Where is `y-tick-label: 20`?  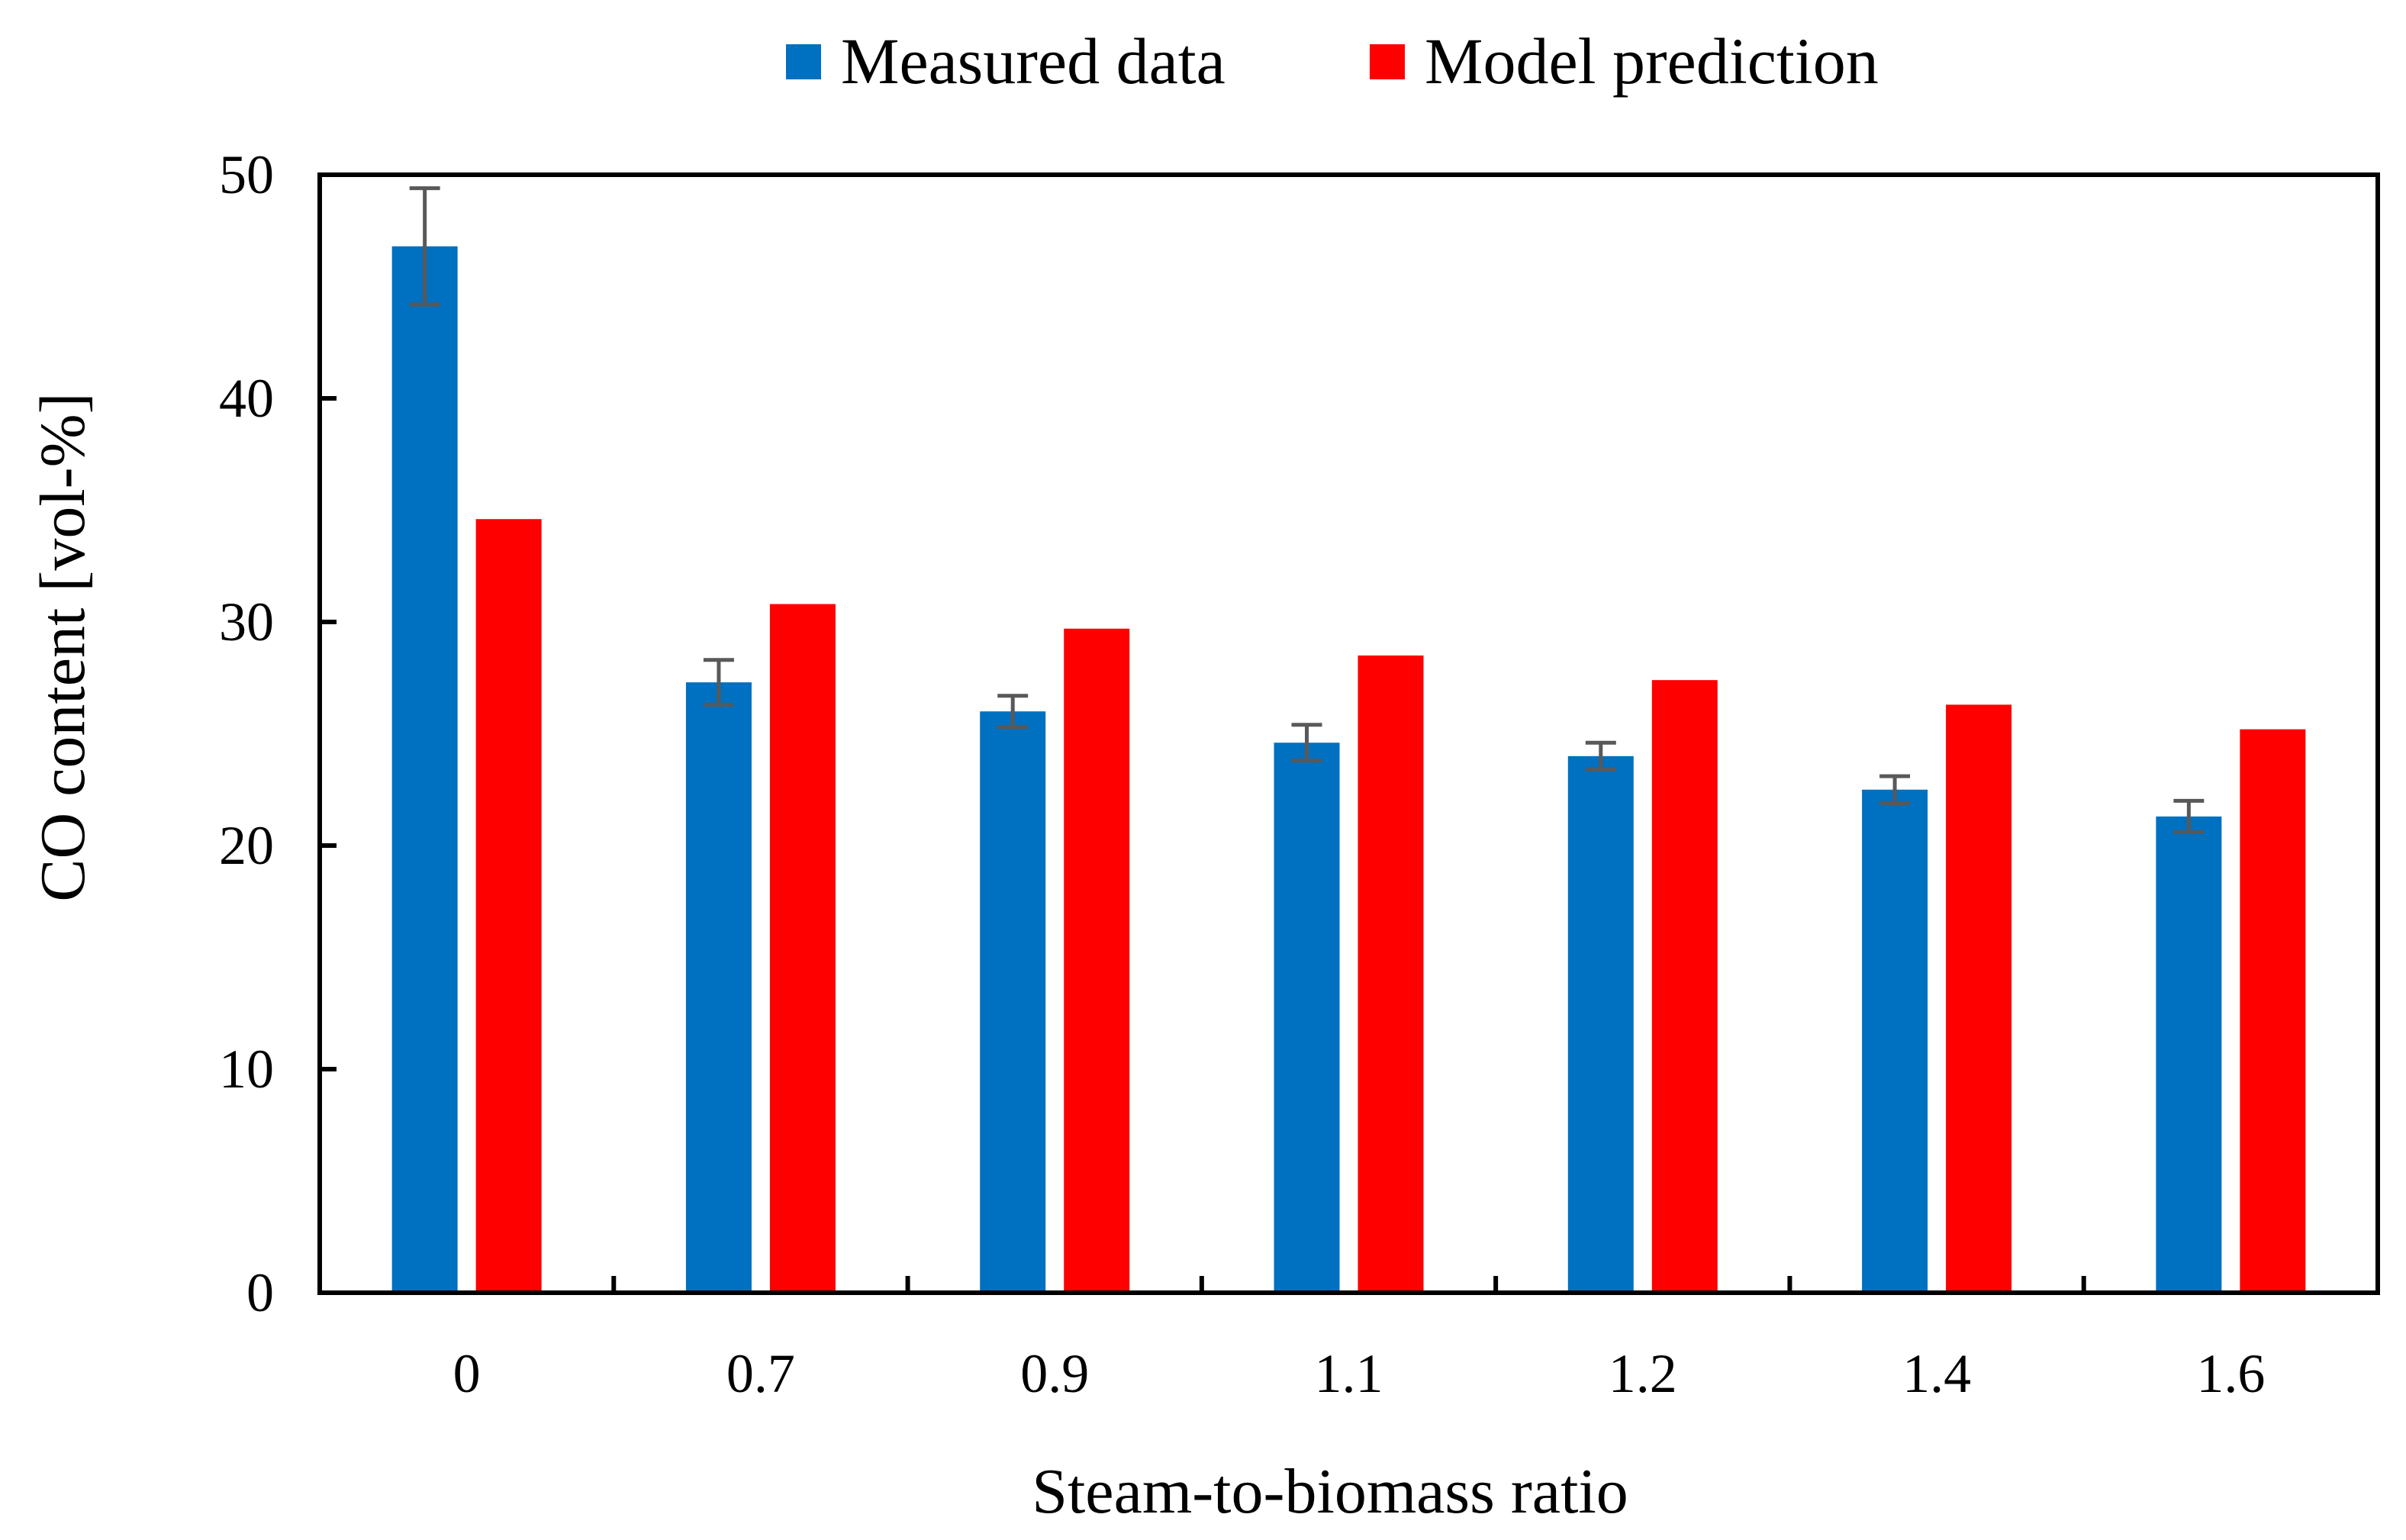 y-tick-label: 20 is located at coordinates (246, 845).